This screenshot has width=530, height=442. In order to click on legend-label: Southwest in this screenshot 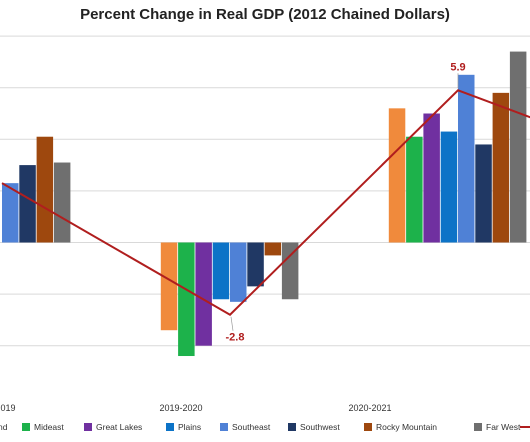, I will do `click(320, 427)`.